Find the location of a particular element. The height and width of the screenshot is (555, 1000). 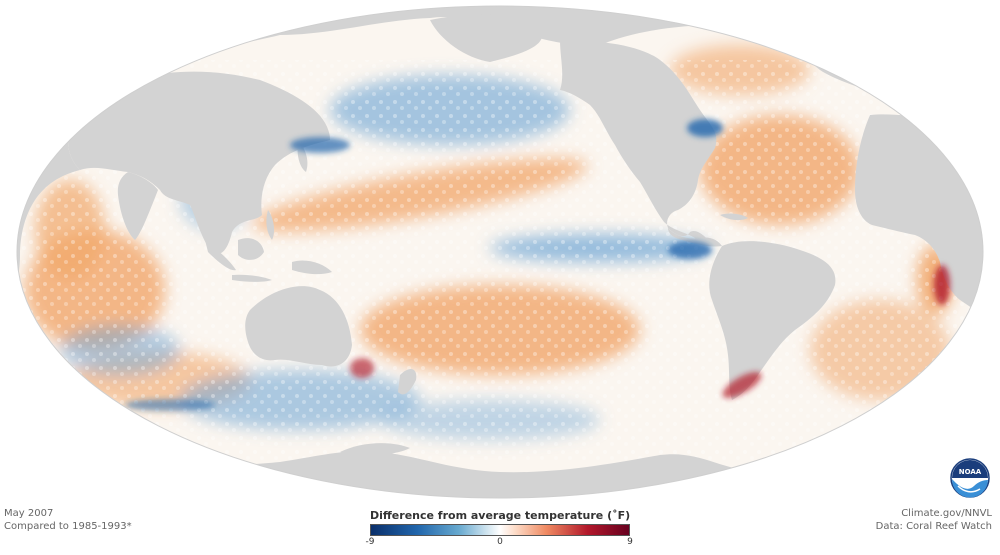

land-india is located at coordinates (137, 206).